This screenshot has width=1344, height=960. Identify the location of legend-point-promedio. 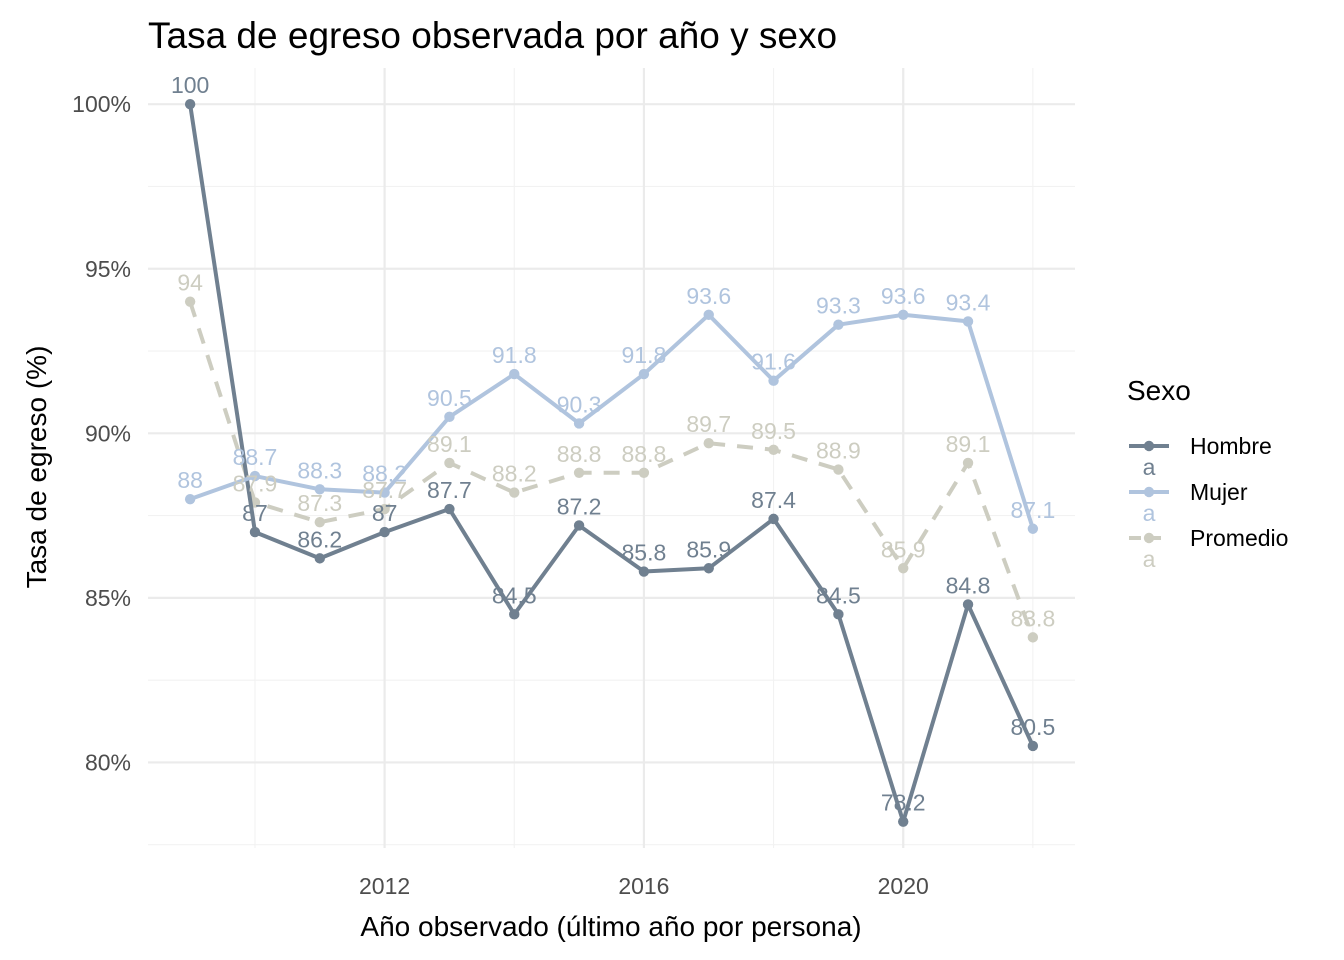
(1149, 538).